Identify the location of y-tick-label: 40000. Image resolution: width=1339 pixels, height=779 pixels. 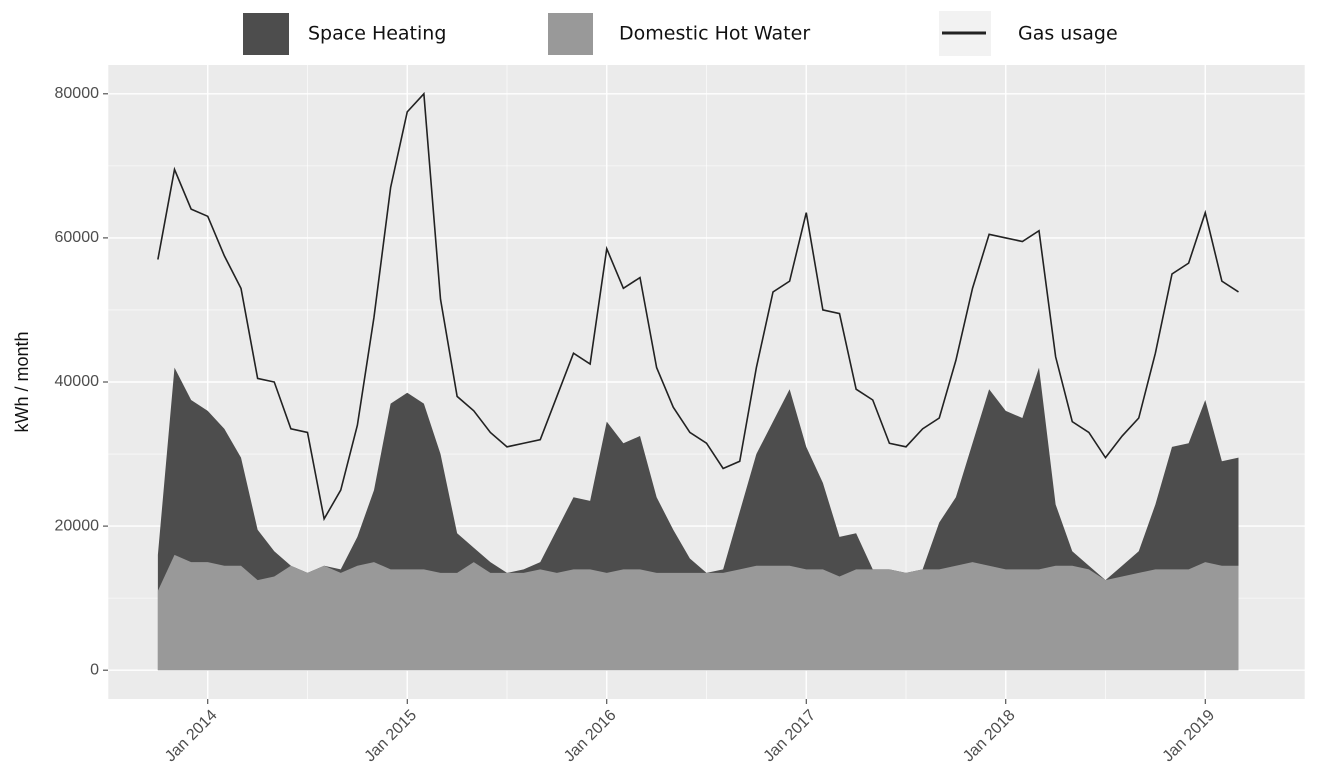
(77, 381).